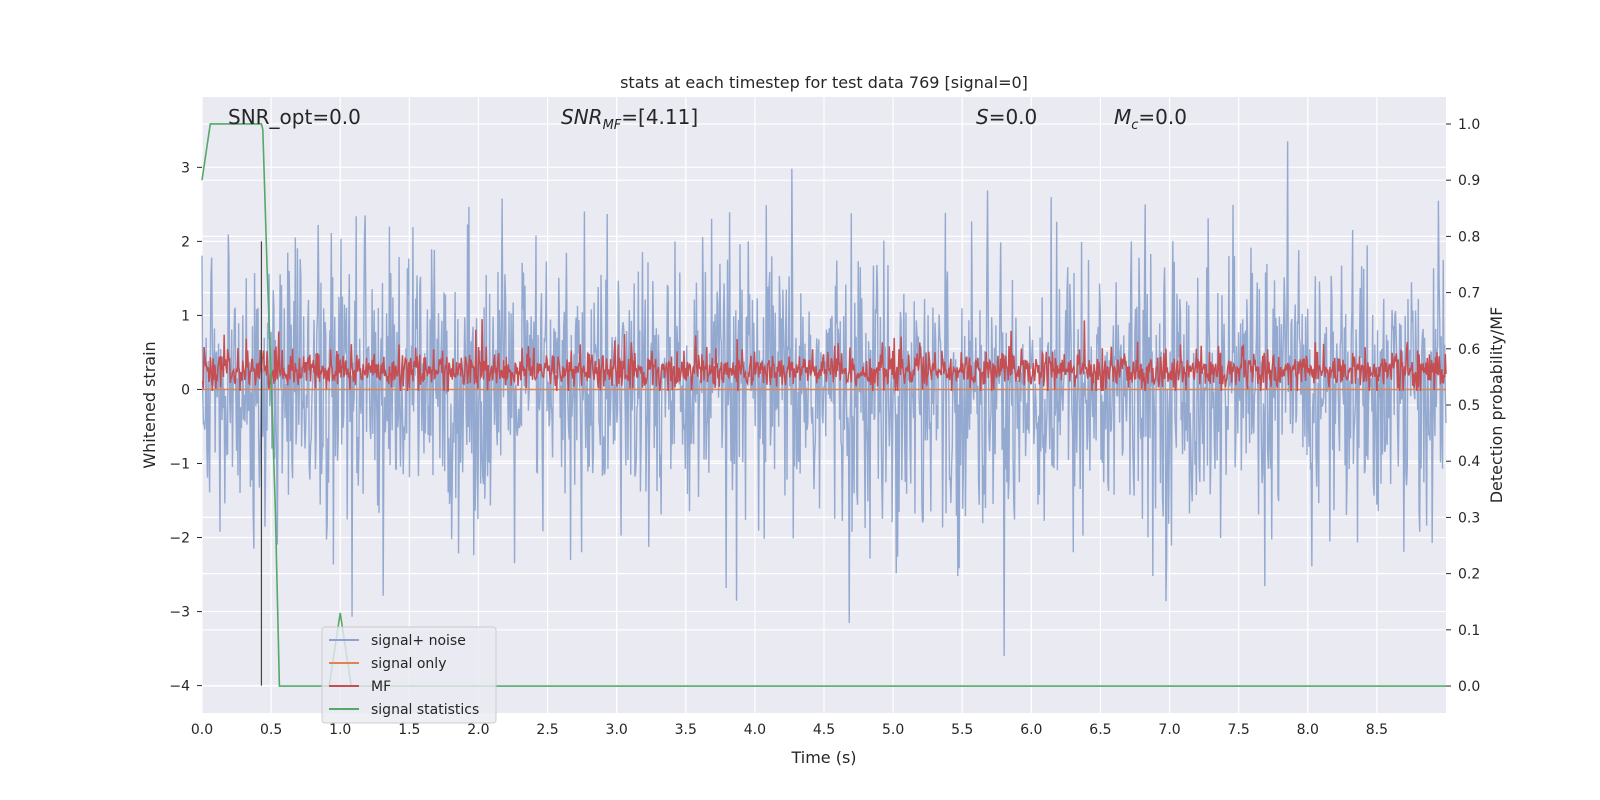 This screenshot has width=1600, height=800. What do you see at coordinates (185, 316) in the screenshot?
I see `y-tick-label: 1` at bounding box center [185, 316].